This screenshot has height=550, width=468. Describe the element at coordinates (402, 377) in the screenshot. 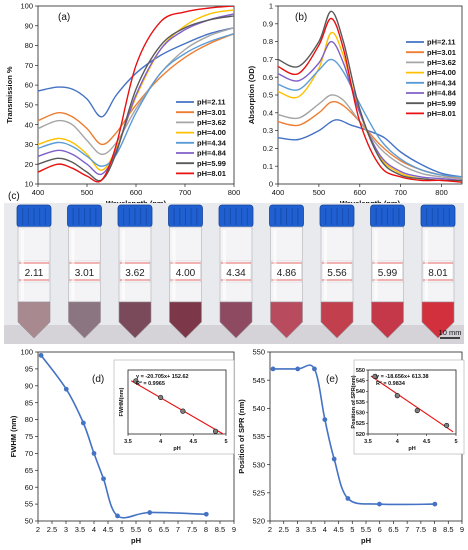

I see `inset-equation: y = -18.656x+ 613.38` at that location.